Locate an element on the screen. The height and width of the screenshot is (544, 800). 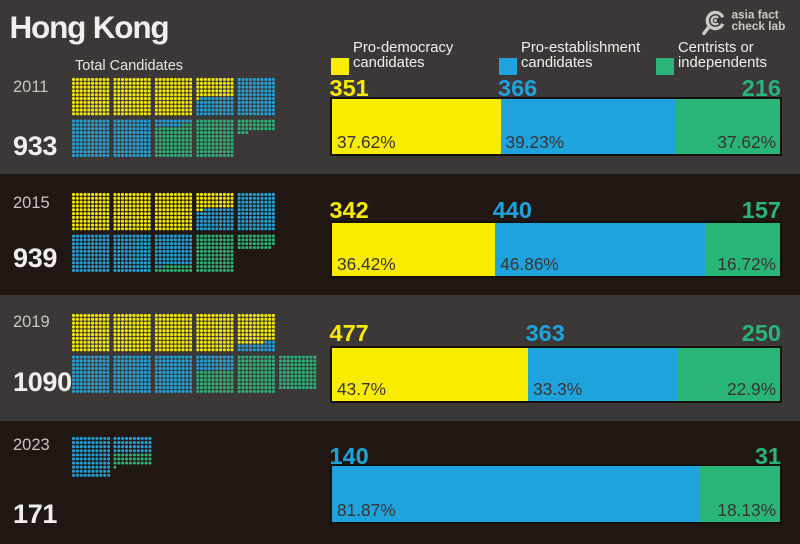
svg-text: check lab is located at coordinates (759, 26).